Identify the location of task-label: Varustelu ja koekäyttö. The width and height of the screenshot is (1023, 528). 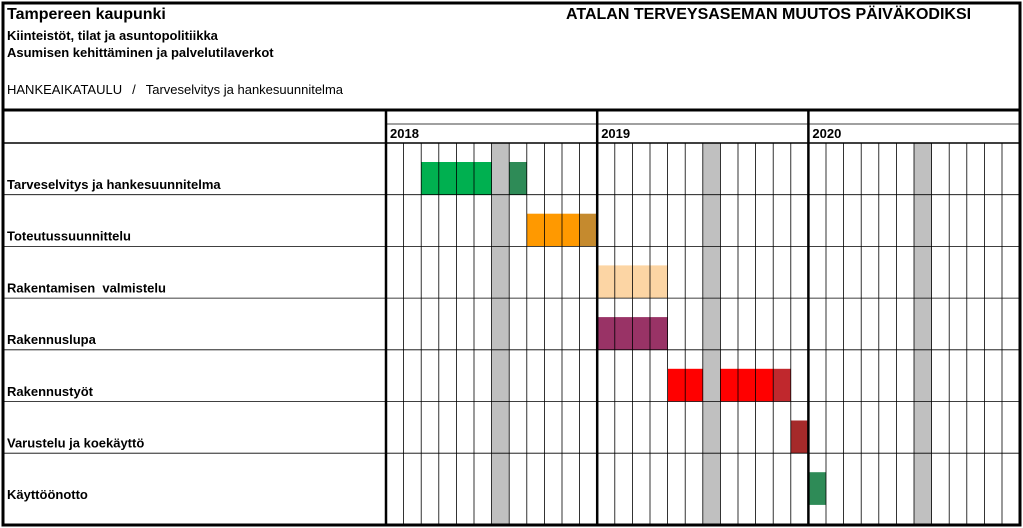
(75, 443).